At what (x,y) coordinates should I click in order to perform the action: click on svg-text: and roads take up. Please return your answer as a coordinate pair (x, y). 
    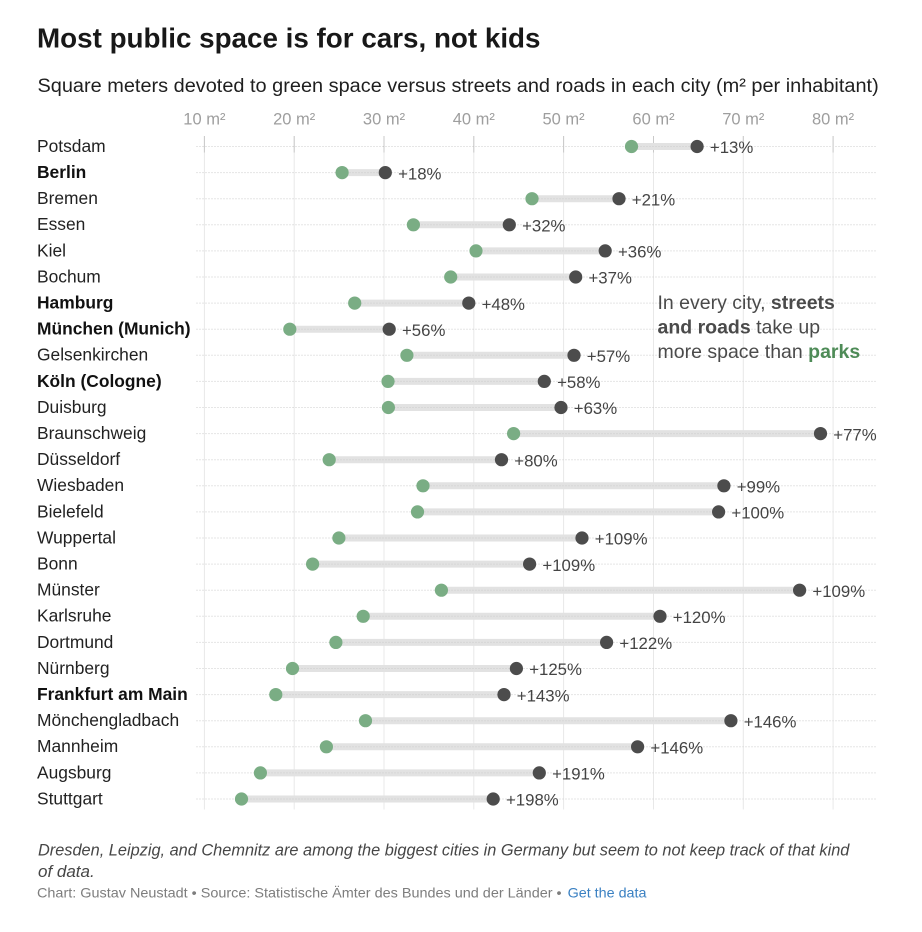
    Looking at the image, I should click on (739, 328).